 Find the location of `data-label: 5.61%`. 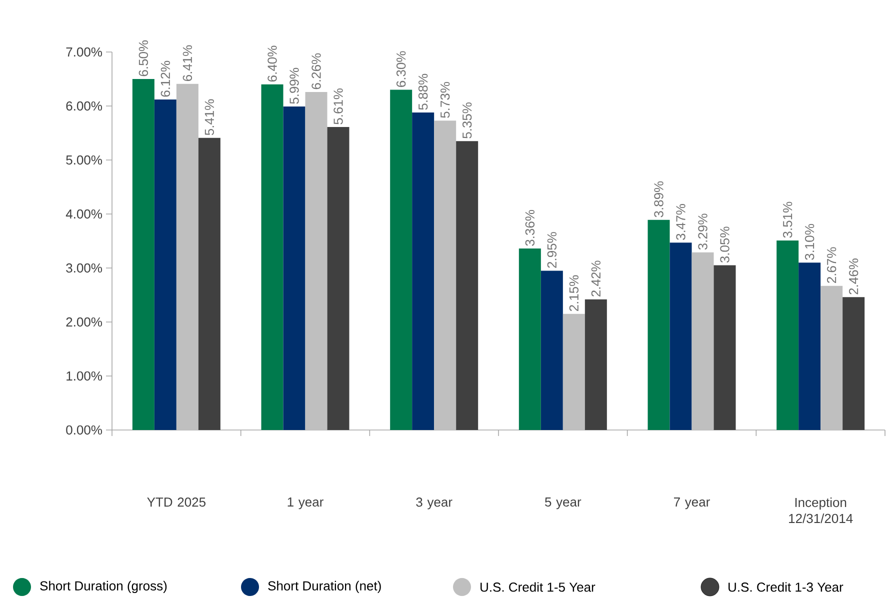

data-label: 5.61% is located at coordinates (338, 106).